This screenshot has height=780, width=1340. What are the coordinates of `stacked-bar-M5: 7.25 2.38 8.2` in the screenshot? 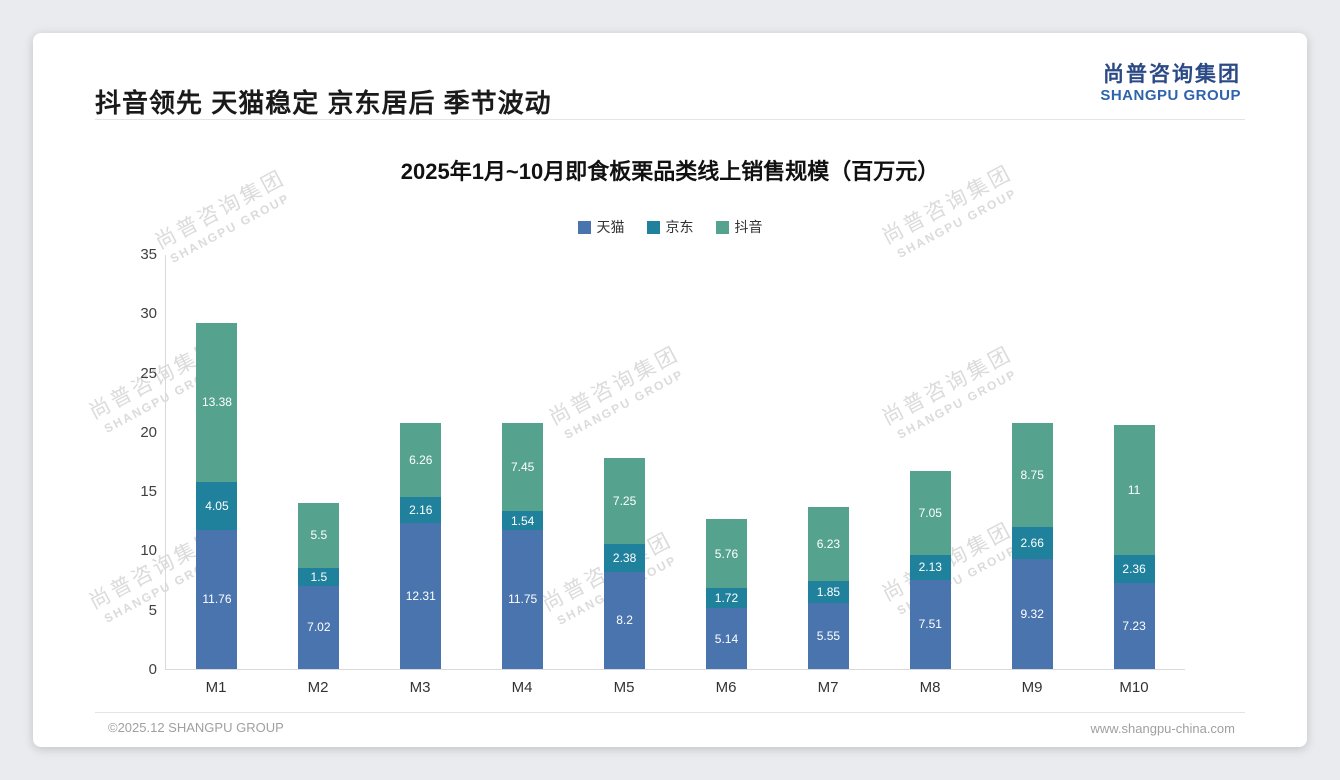 It's located at (625, 563).